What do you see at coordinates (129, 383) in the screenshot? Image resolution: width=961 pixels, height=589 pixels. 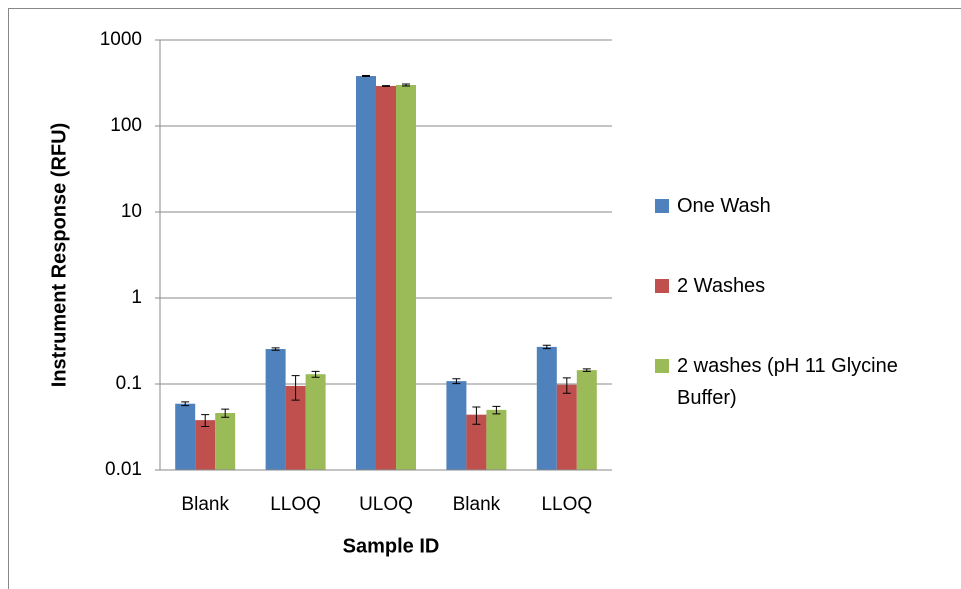 I see `y-tick-label: 0.1` at bounding box center [129, 383].